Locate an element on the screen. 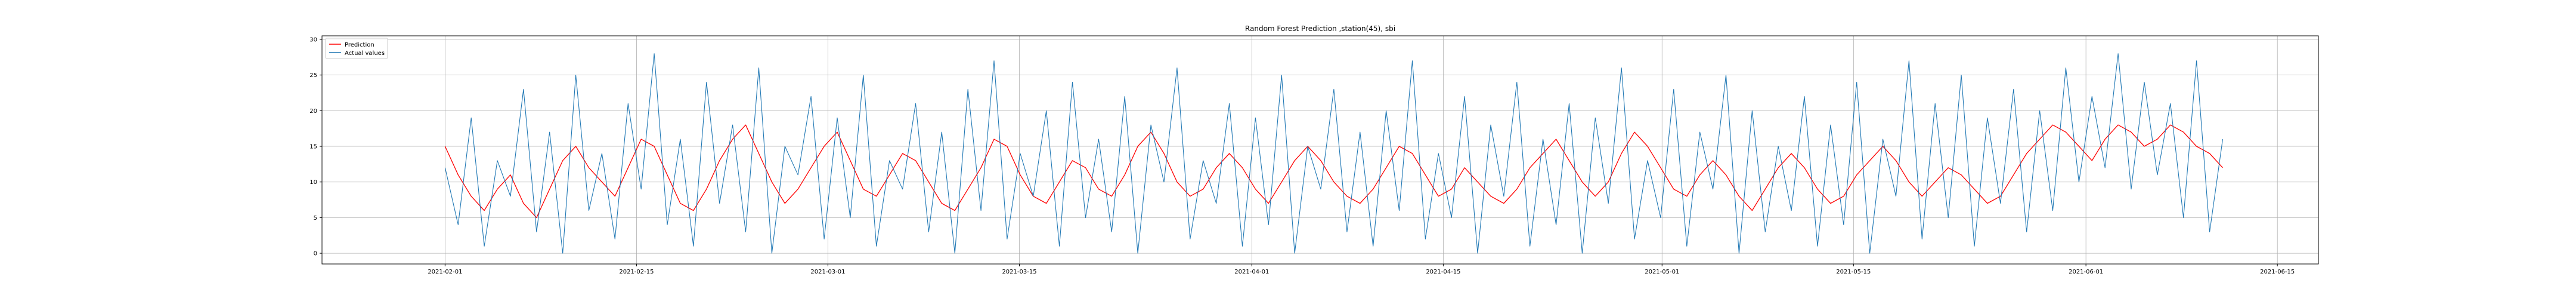 This screenshot has height=301, width=2576. legend-label-prediction: Prediction is located at coordinates (360, 45).